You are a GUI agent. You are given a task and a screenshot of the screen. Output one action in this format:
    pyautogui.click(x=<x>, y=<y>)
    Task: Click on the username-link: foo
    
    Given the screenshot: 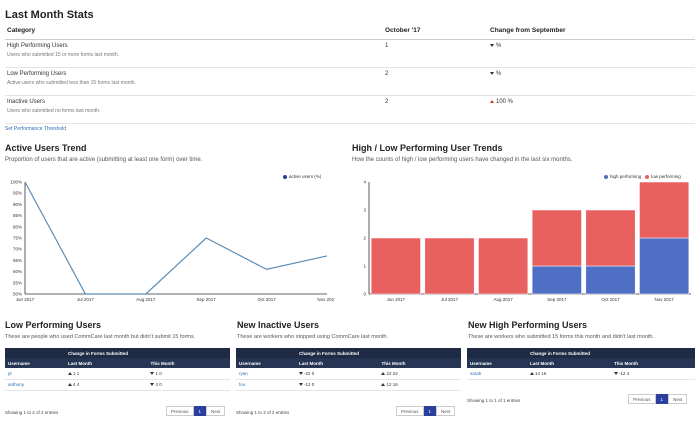 What is the action you would take?
    pyautogui.click(x=266, y=385)
    